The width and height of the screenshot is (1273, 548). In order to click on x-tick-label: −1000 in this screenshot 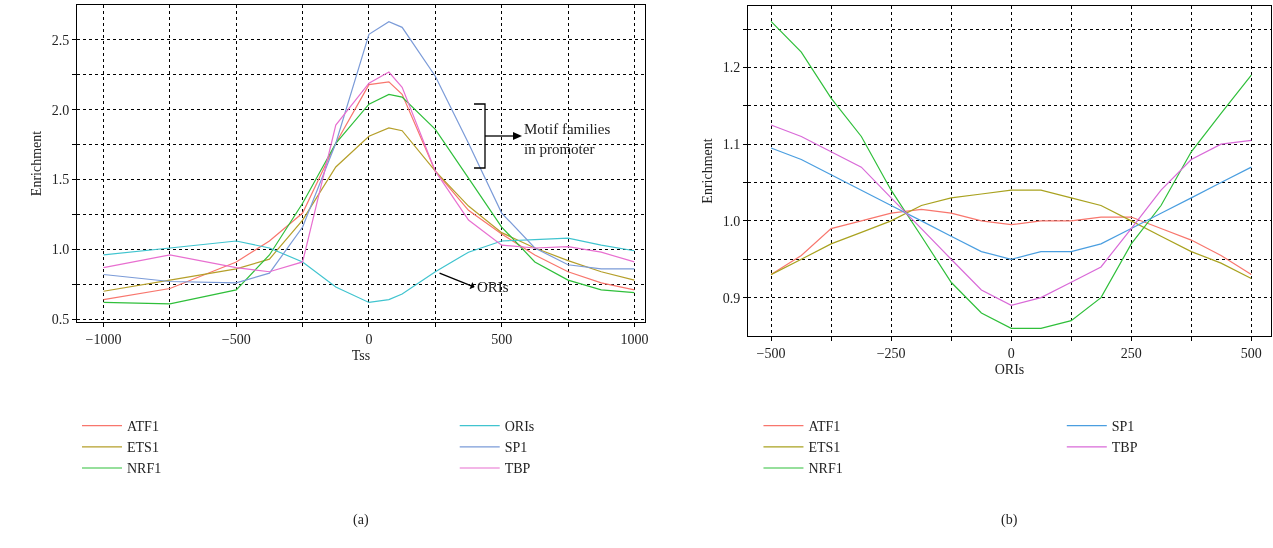, I will do `click(103, 339)`.